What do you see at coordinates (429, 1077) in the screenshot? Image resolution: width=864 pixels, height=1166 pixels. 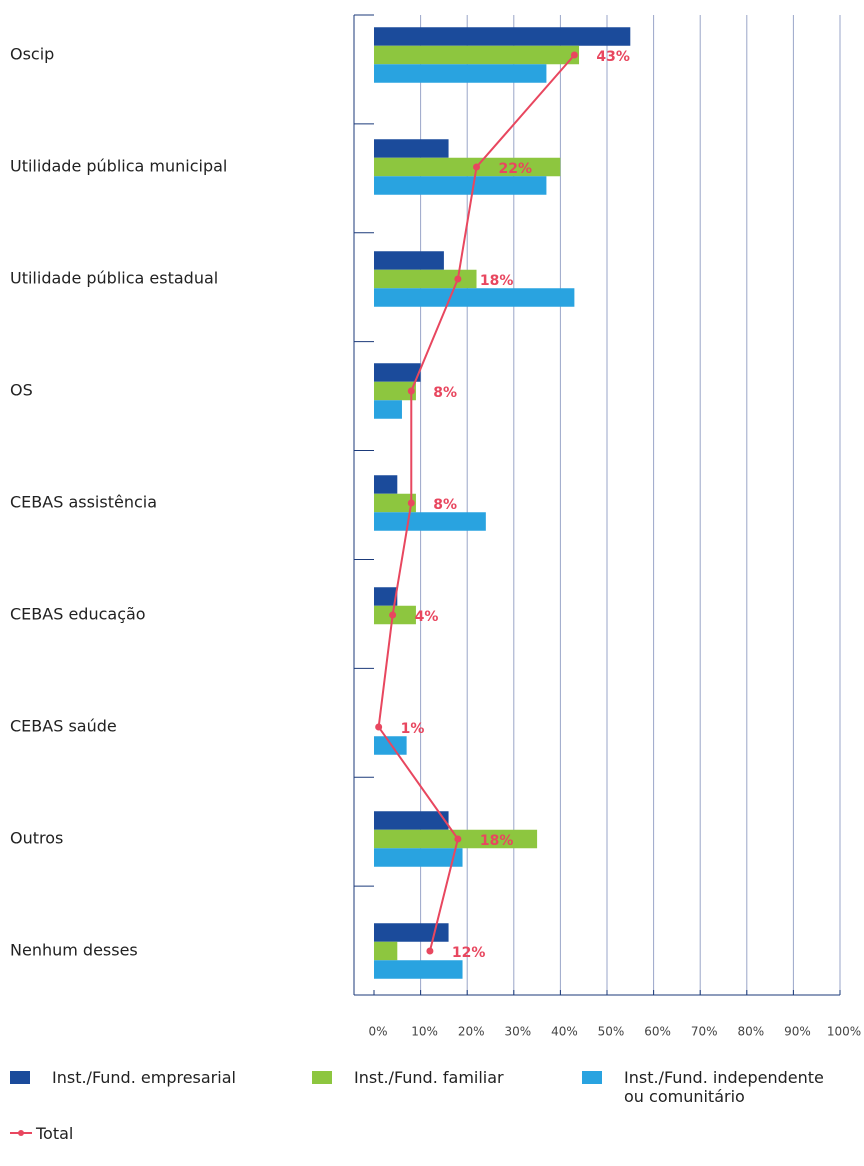 I see `legend-label: Inst./Fund. familiar` at bounding box center [429, 1077].